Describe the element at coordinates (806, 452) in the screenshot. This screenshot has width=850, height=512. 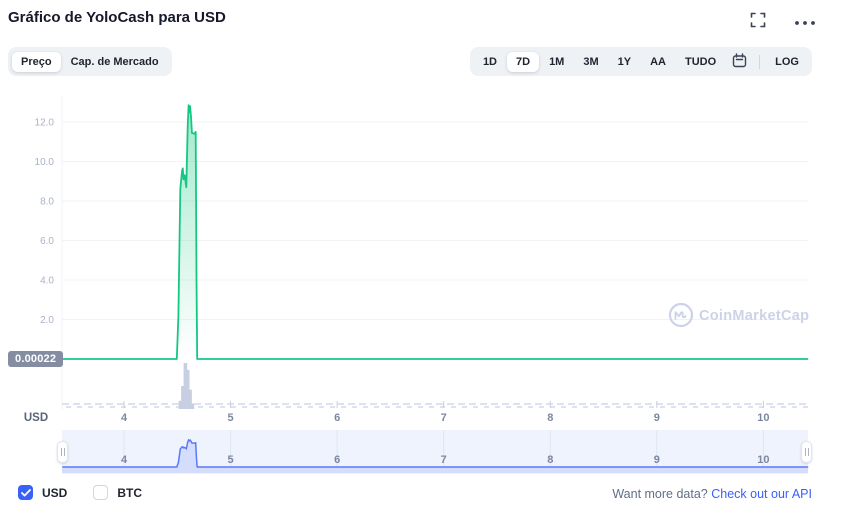
I see `navigator-right-handle` at that location.